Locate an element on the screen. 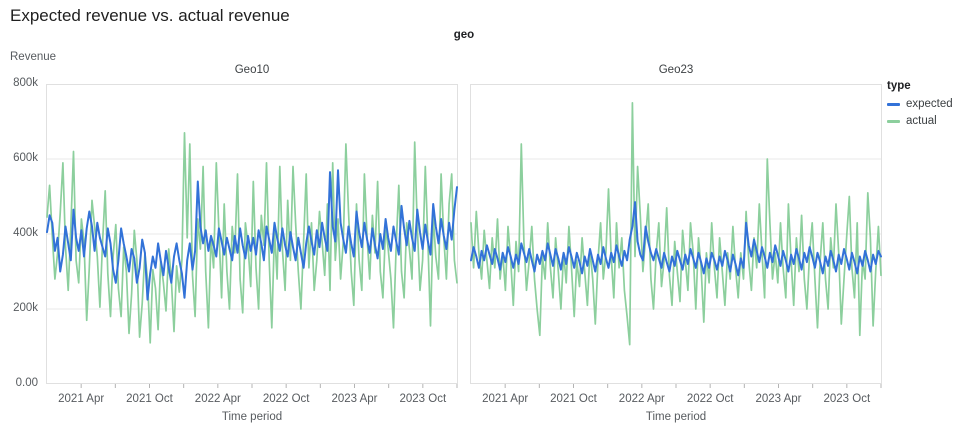 This screenshot has width=958, height=424. legend-title: type is located at coordinates (899, 86).